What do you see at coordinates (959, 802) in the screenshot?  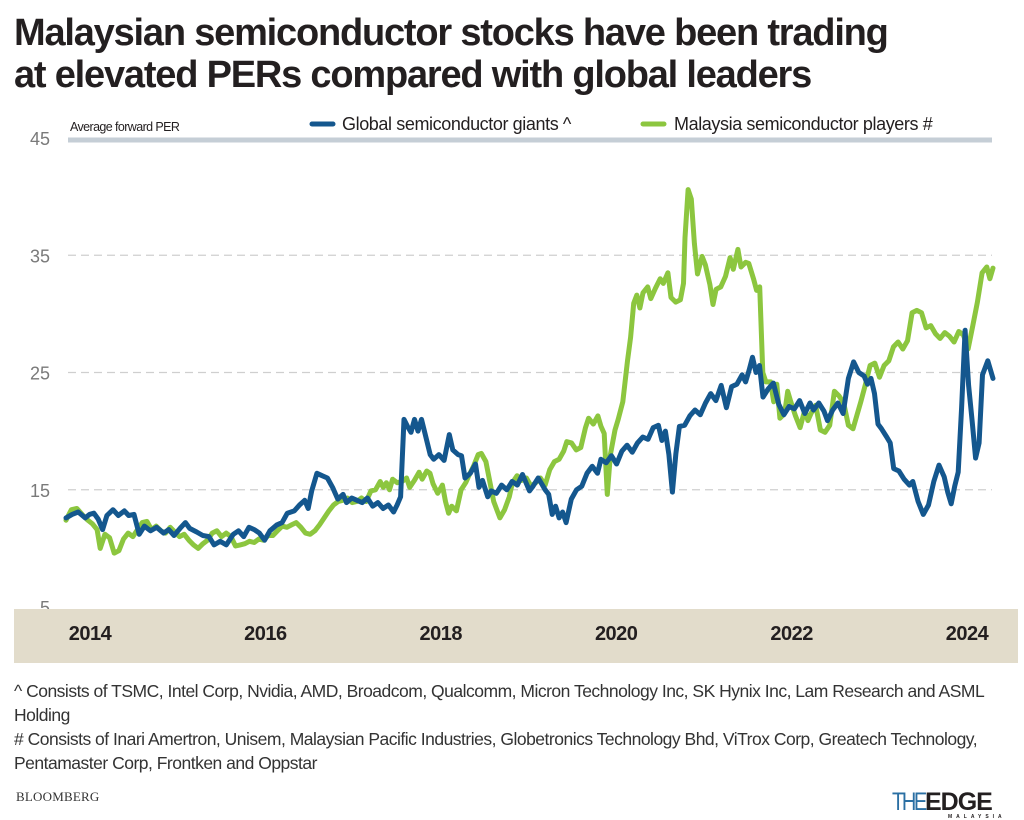 I see `logo-edge: EDGE` at bounding box center [959, 802].